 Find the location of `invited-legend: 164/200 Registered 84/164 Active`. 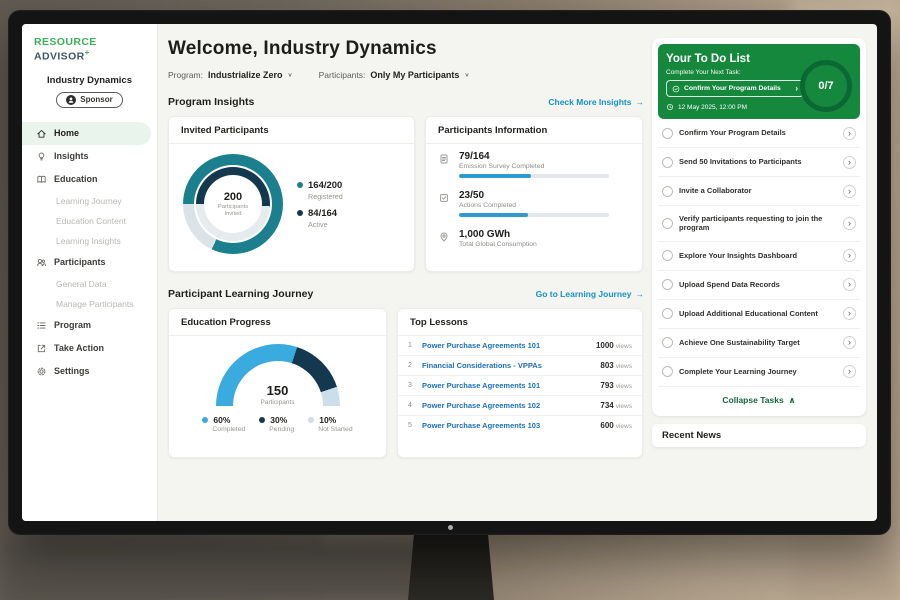

invited-legend: 164/200 Registered 84/164 Active is located at coordinates (320, 204).